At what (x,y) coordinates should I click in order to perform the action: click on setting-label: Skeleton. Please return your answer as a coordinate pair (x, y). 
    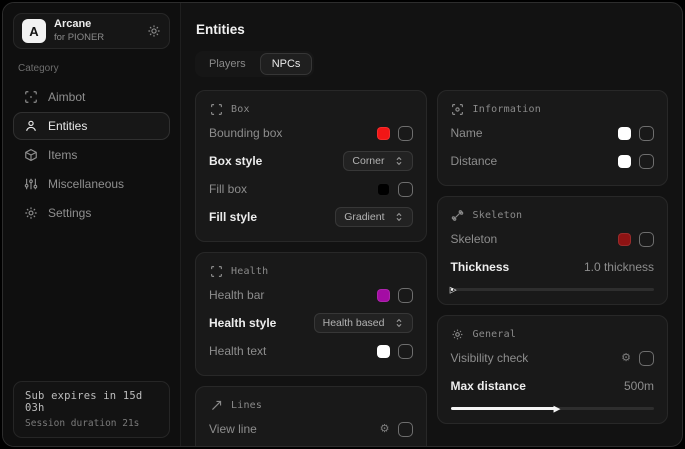
    Looking at the image, I should click on (474, 239).